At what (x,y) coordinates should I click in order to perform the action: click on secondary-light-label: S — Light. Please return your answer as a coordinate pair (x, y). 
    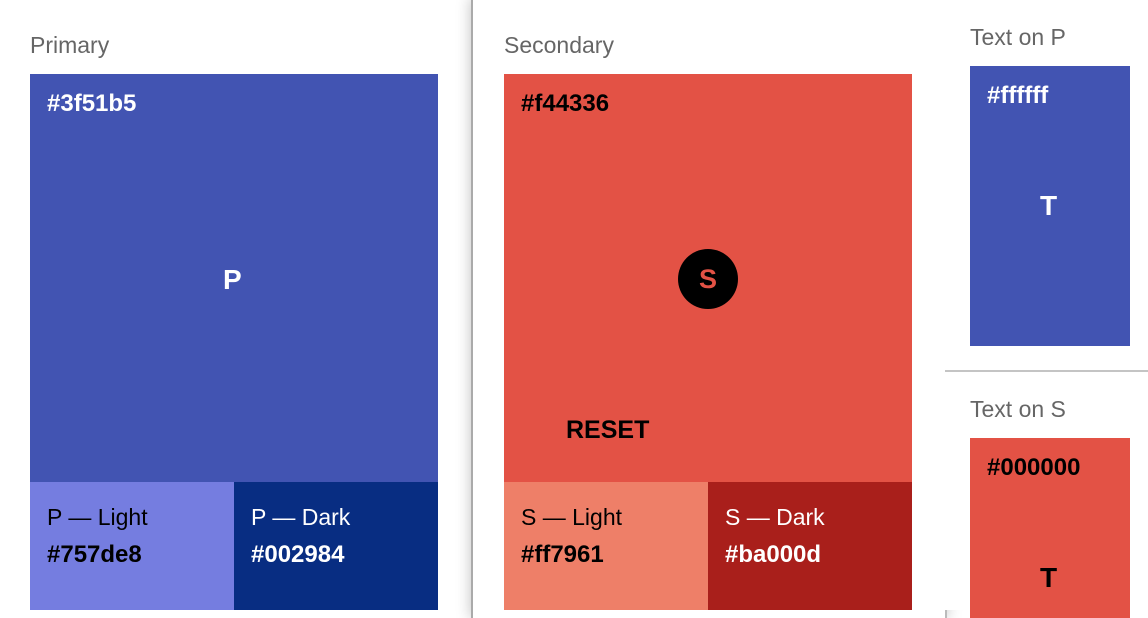
    Looking at the image, I should click on (571, 517).